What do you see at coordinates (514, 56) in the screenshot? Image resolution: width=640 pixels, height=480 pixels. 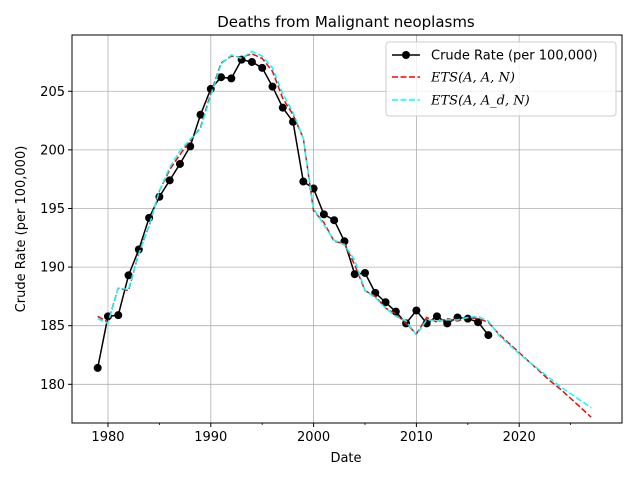 I see `legend-label-crude-rate: Crude Rate (per 100,000)` at bounding box center [514, 56].